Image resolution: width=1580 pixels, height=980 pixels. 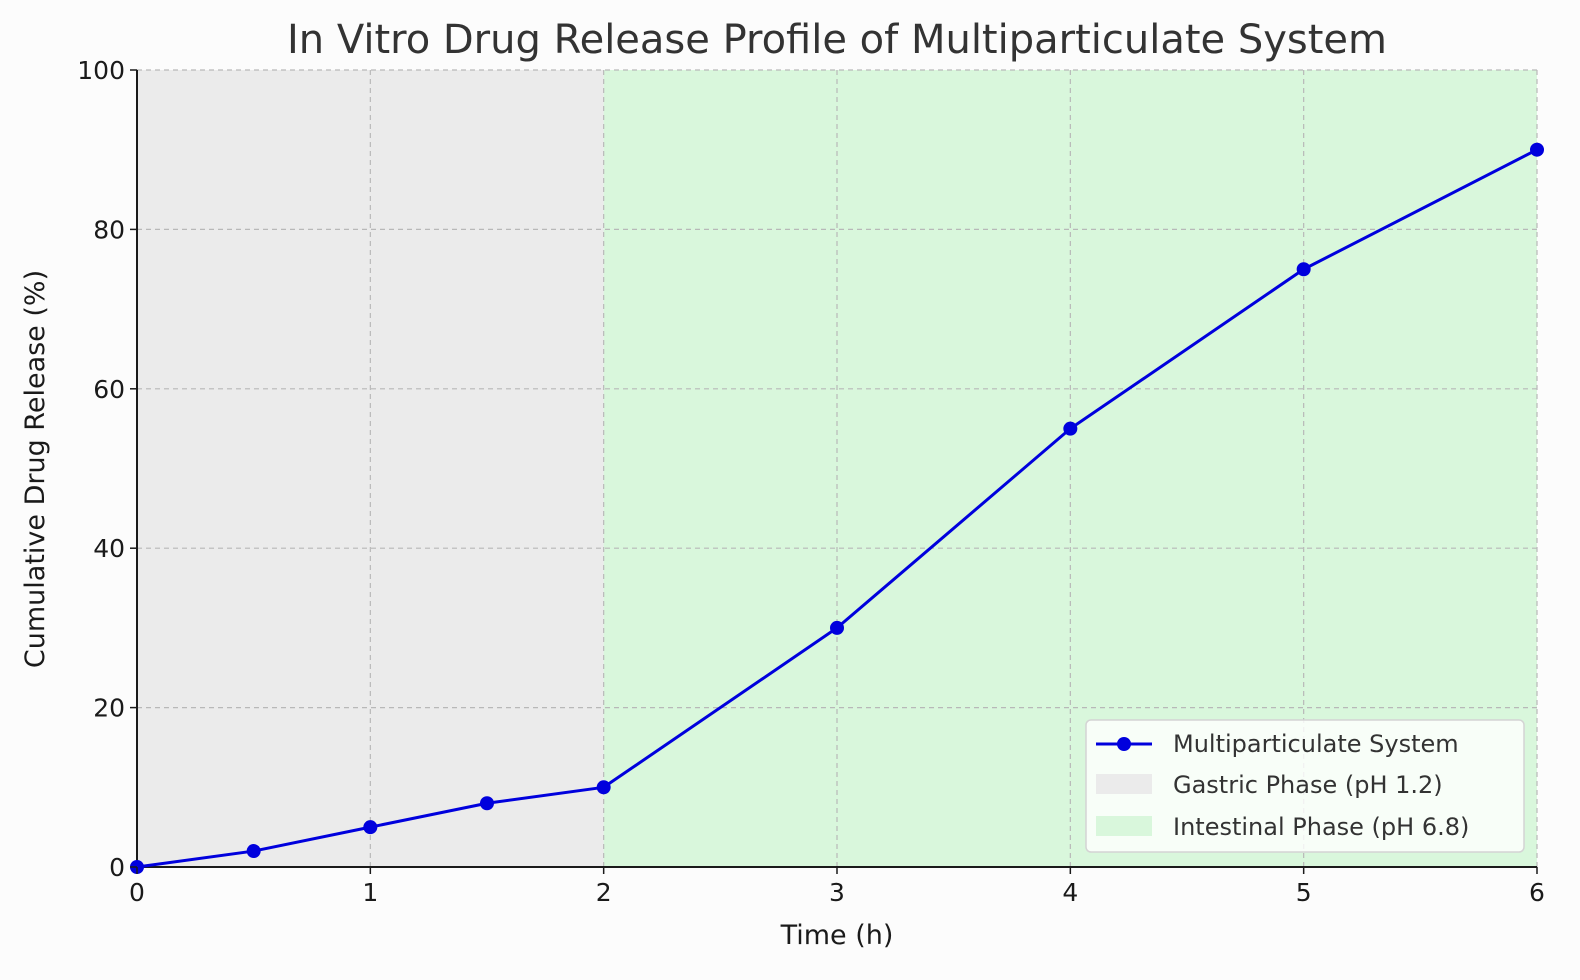 What do you see at coordinates (370, 892) in the screenshot?
I see `x-tick-label-1: 1` at bounding box center [370, 892].